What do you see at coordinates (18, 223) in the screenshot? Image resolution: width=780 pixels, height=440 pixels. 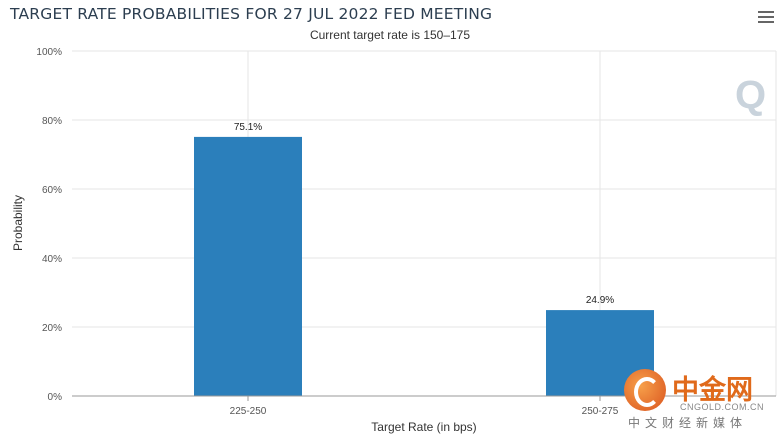 I see `y-axis-label: Probability` at bounding box center [18, 223].